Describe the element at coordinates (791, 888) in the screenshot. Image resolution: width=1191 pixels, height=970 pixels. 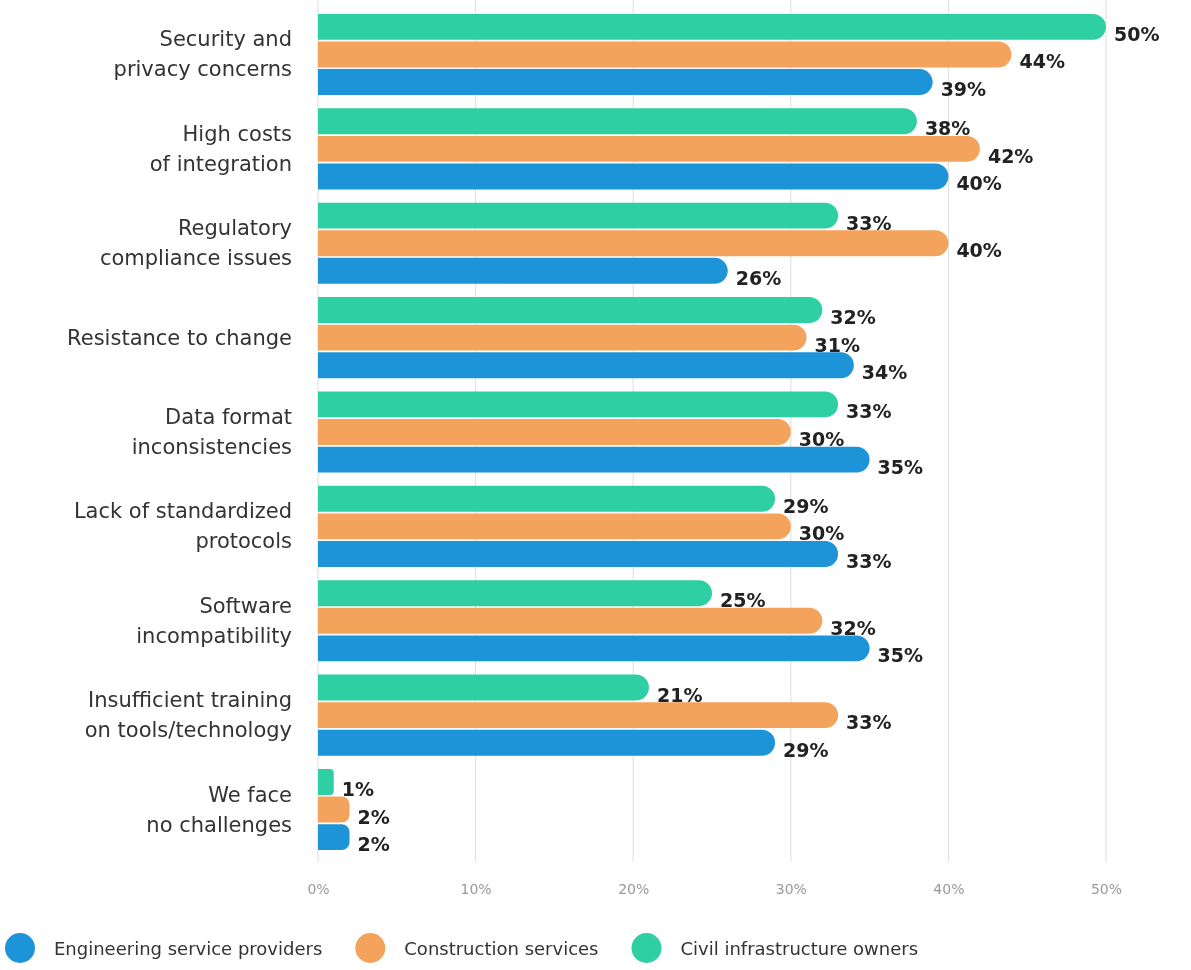
I see `x-tick-label: 30%` at that location.